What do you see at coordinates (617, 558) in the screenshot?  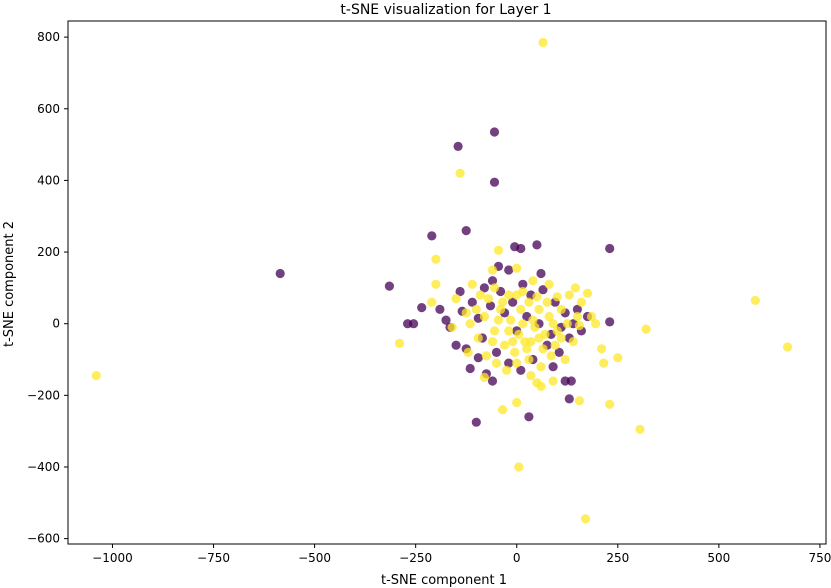 I see `x-tick-label-5: 250` at bounding box center [617, 558].